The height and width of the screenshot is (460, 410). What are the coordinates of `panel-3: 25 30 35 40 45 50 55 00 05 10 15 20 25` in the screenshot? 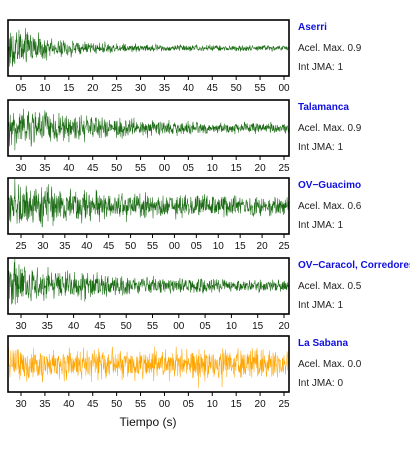 It's located at (148, 214).